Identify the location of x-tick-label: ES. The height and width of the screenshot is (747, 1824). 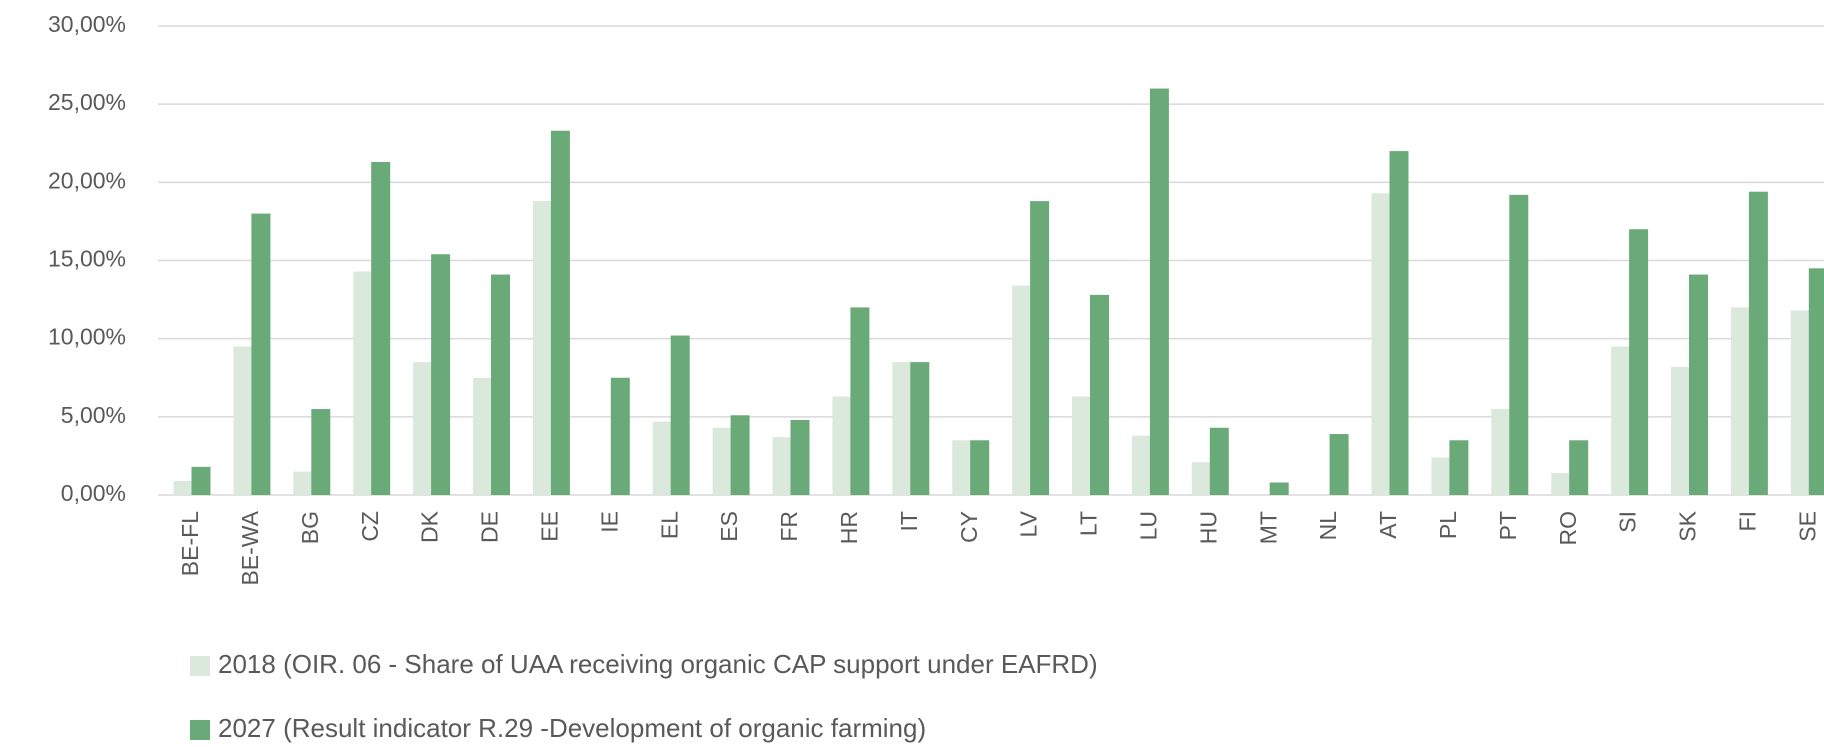
(729, 526).